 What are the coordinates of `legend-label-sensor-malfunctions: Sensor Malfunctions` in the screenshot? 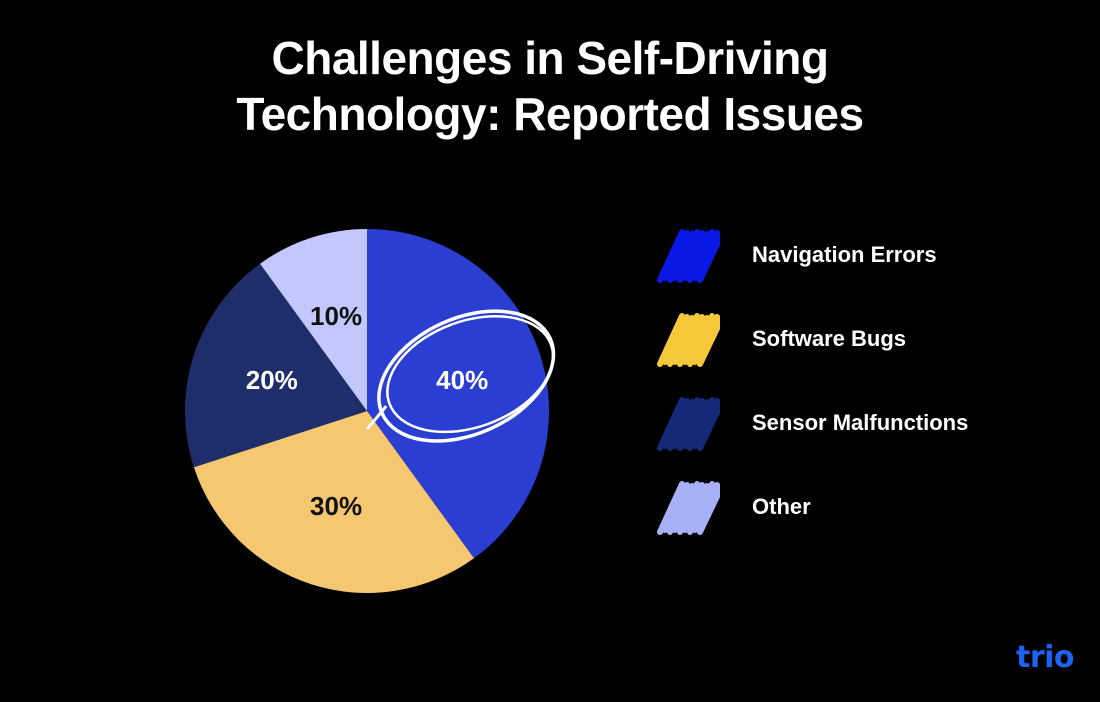 It's located at (860, 422).